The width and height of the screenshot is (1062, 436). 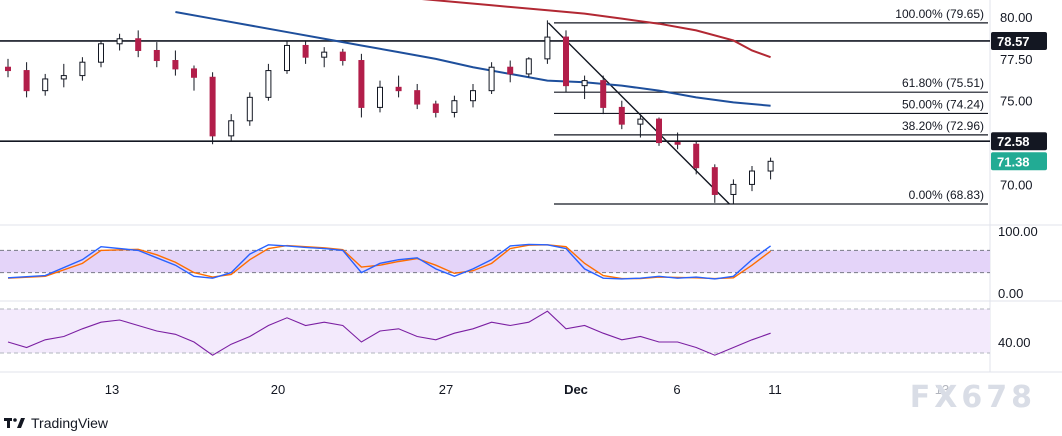 I want to click on price-tick-label: 70.00, so click(x=1016, y=184).